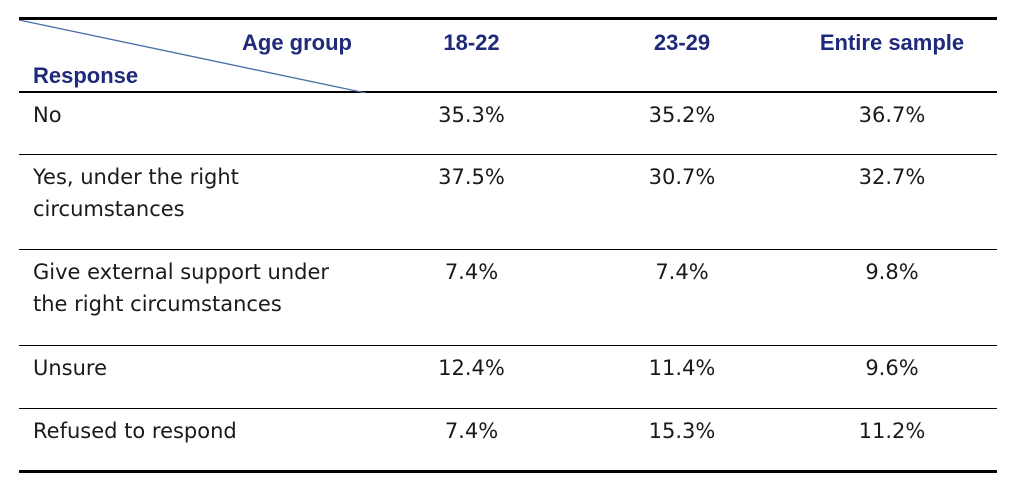 The image size is (1018, 493). Describe the element at coordinates (471, 377) in the screenshot. I see `value-cell: 12.4%` at that location.